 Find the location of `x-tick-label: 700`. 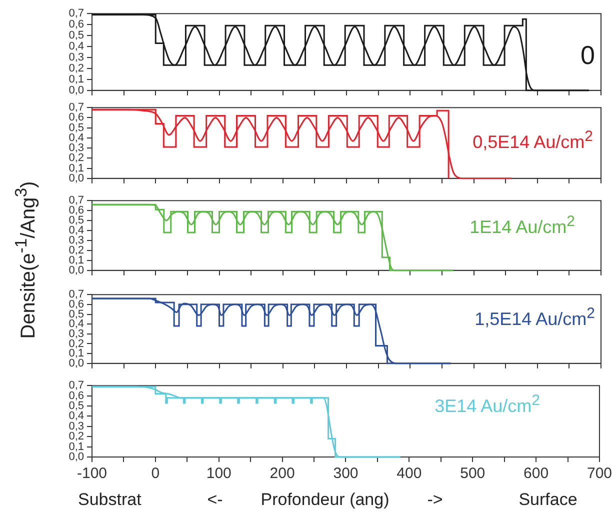

x-tick-label: 700 is located at coordinates (599, 473).